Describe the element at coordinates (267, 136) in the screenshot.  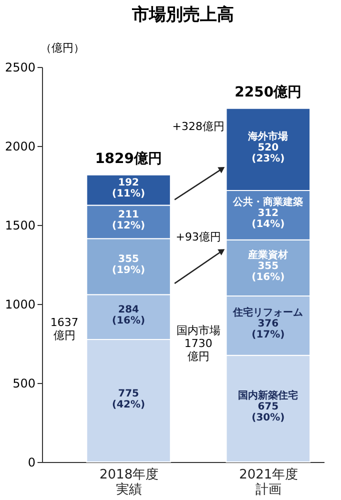
I see `series-label: 海外市場` at that location.